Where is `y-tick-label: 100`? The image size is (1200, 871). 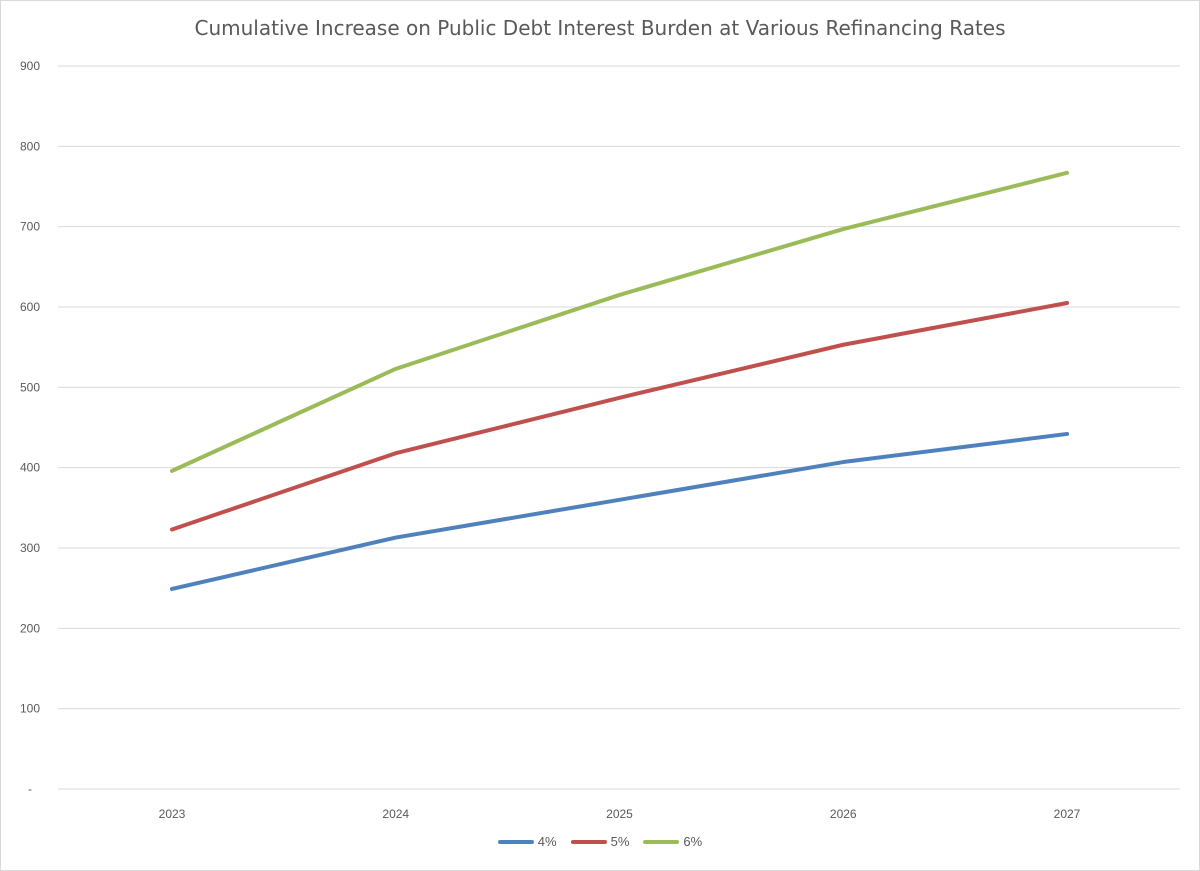 y-tick-label: 100 is located at coordinates (30, 709).